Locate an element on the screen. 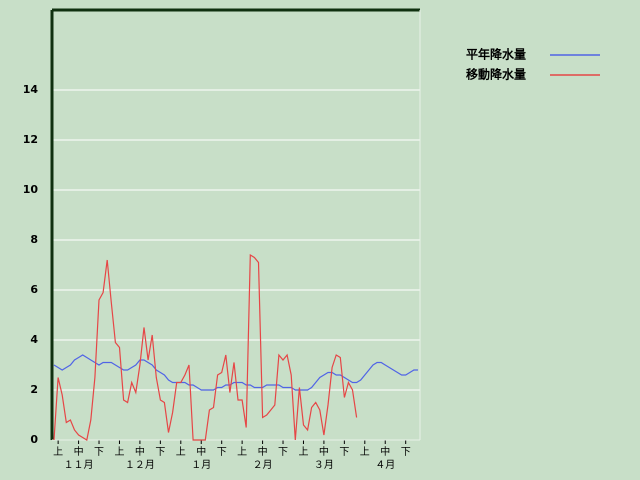 This screenshot has width=640, height=480. month-label: ４月 is located at coordinates (385, 465).